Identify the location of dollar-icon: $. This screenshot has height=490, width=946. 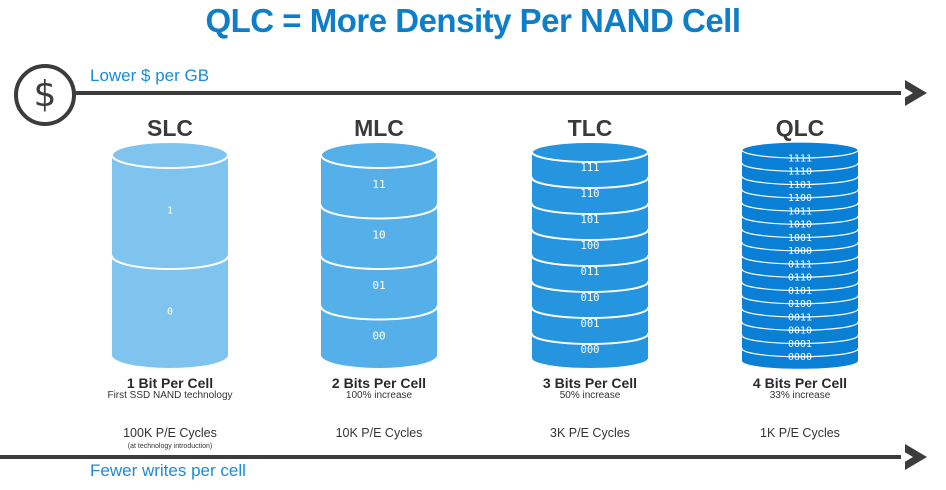
(45, 95).